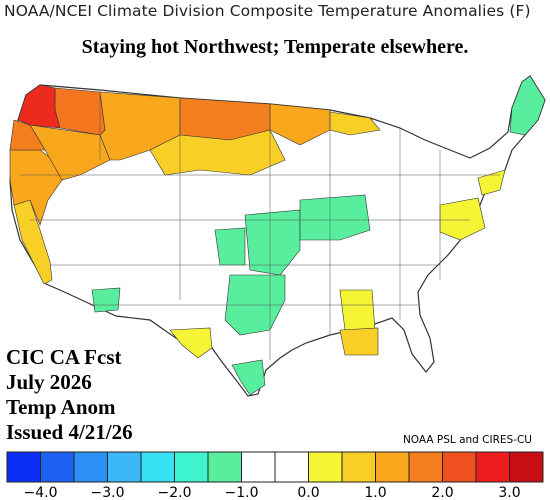 The height and width of the screenshot is (500, 550). I want to click on forecast-line-1: CIC CA Fcst, so click(64, 357).